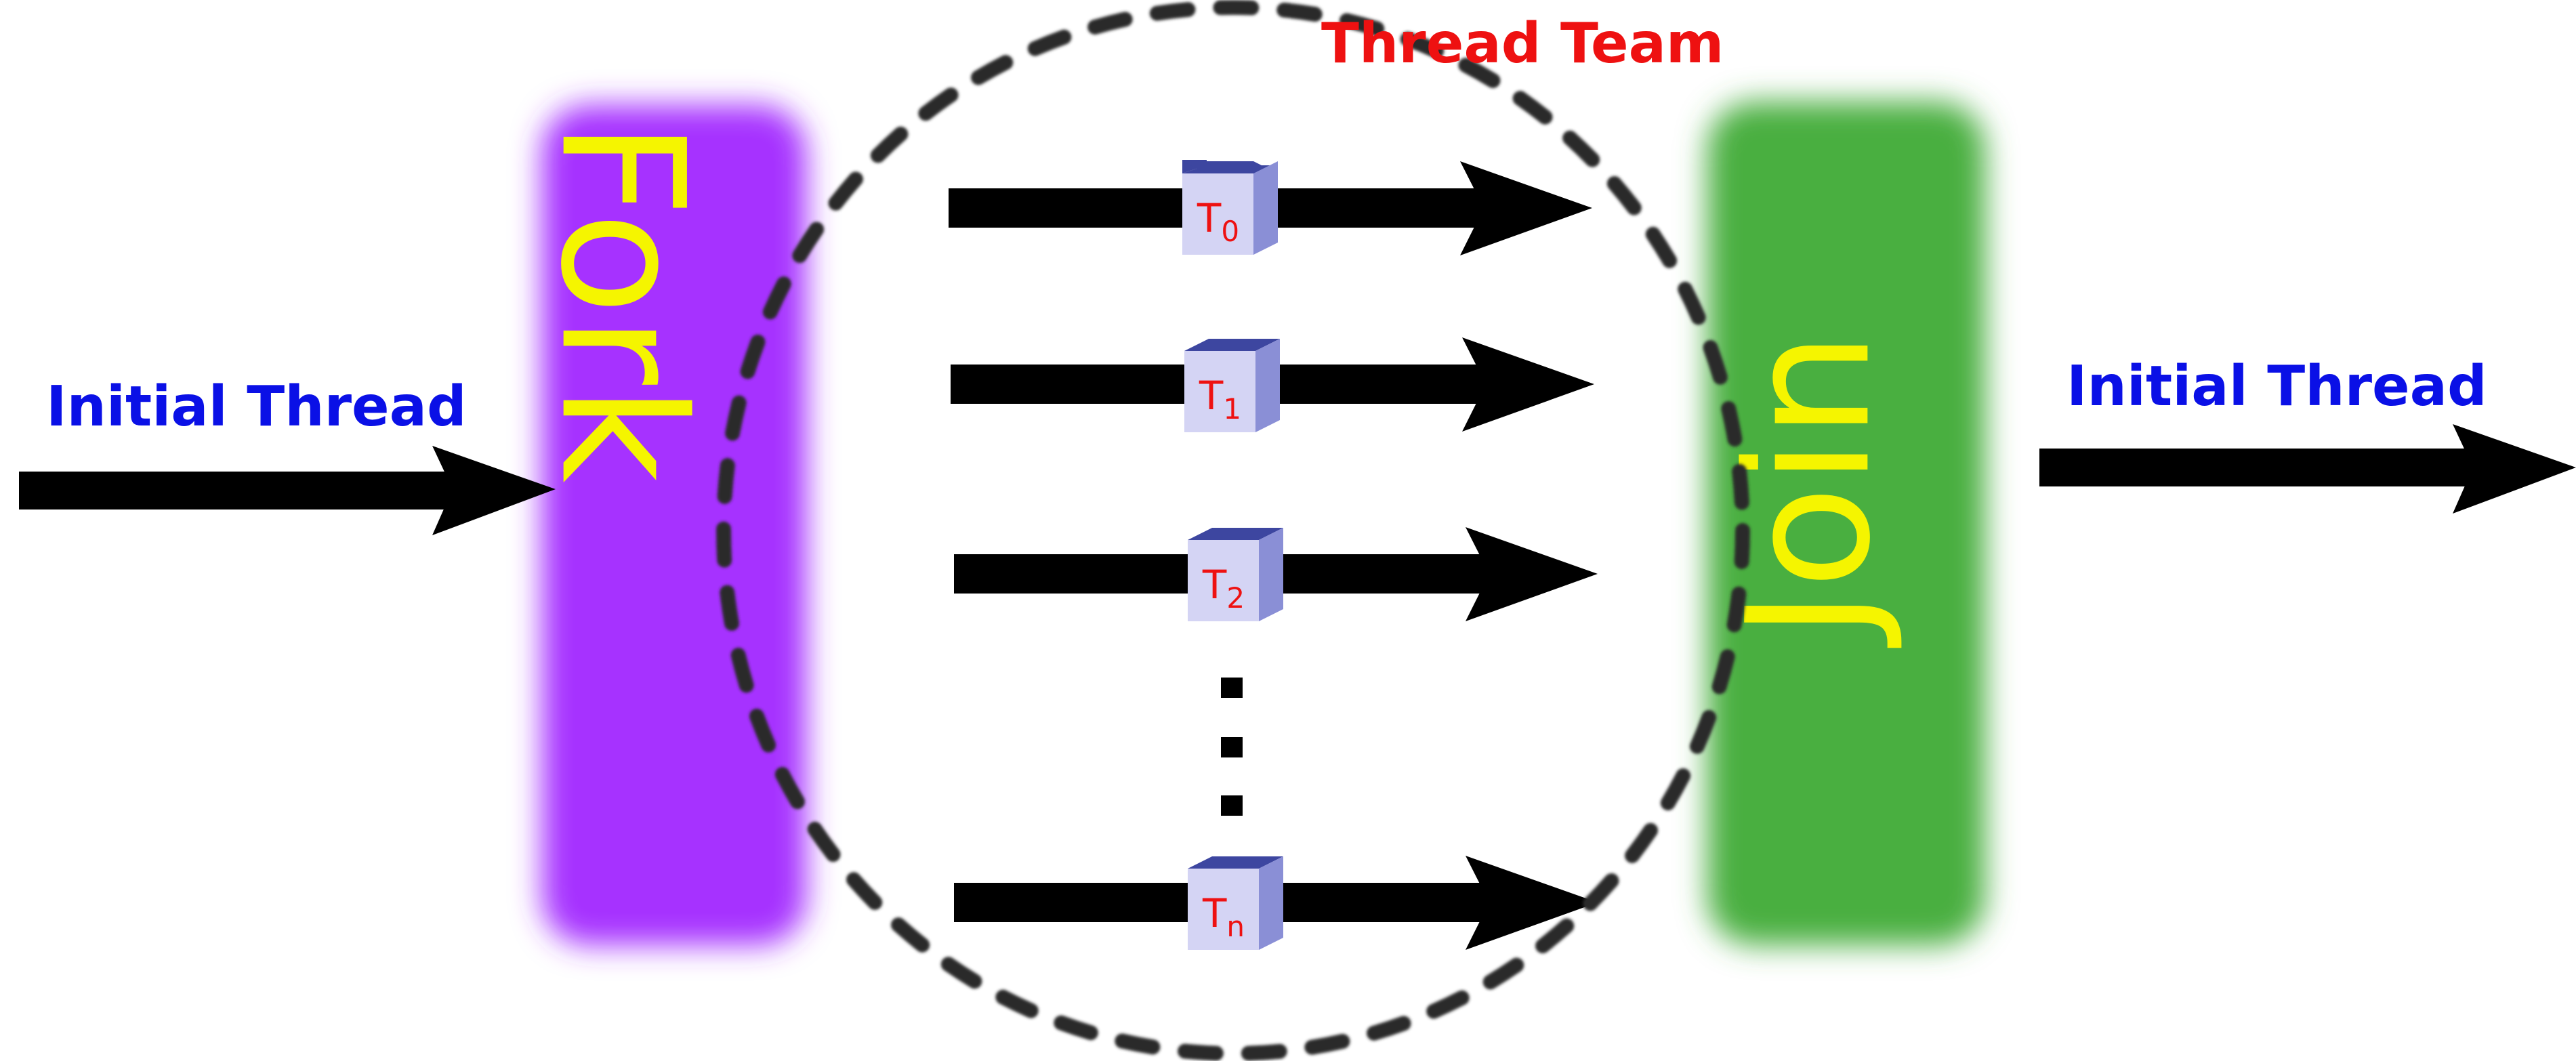 Image resolution: width=2576 pixels, height=1061 pixels. I want to click on input-arrow, so click(287, 490).